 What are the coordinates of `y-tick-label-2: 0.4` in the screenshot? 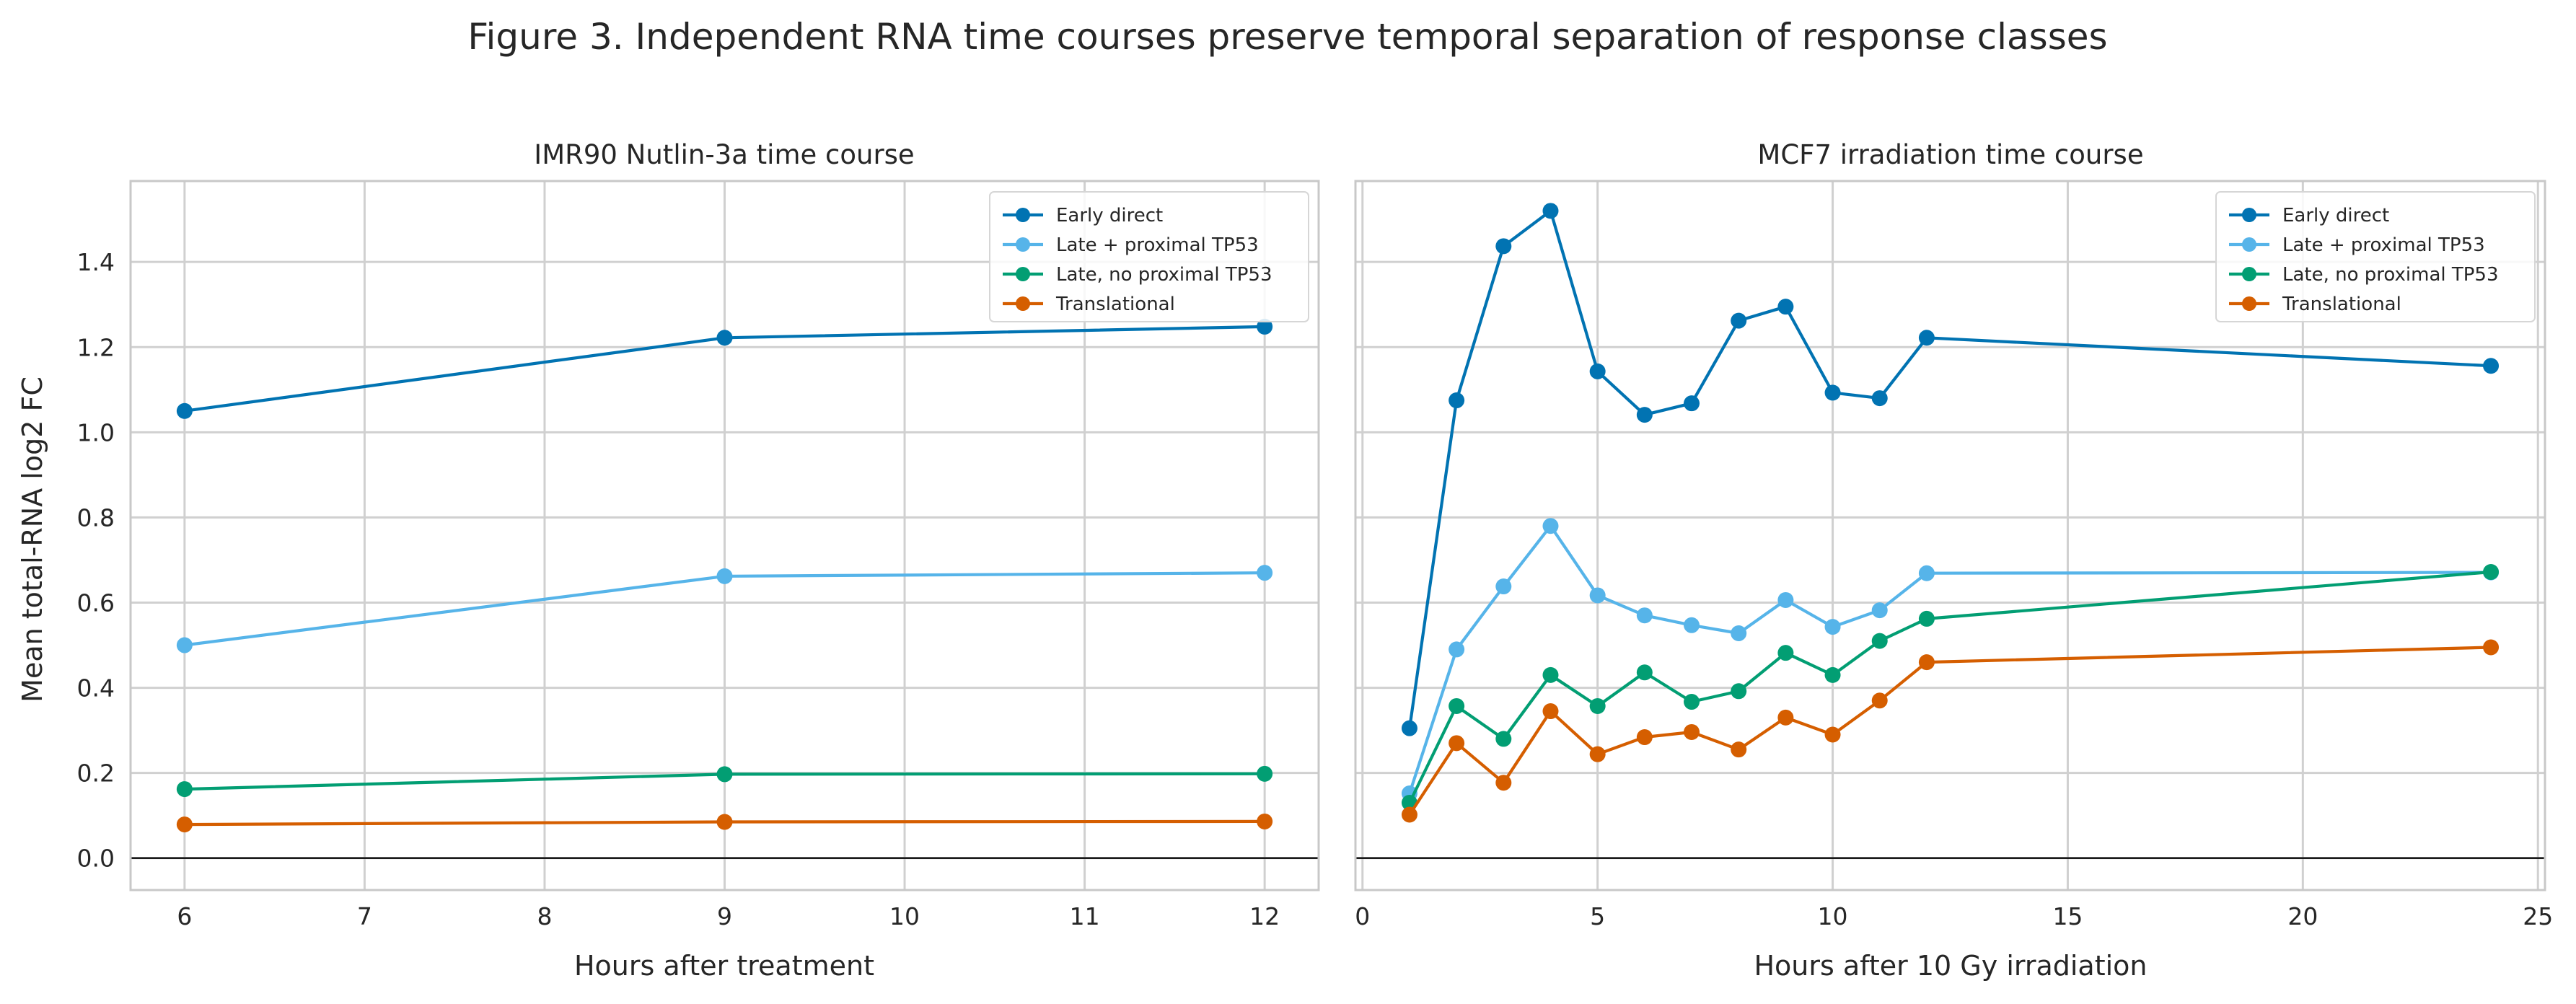 It's located at (96, 688).